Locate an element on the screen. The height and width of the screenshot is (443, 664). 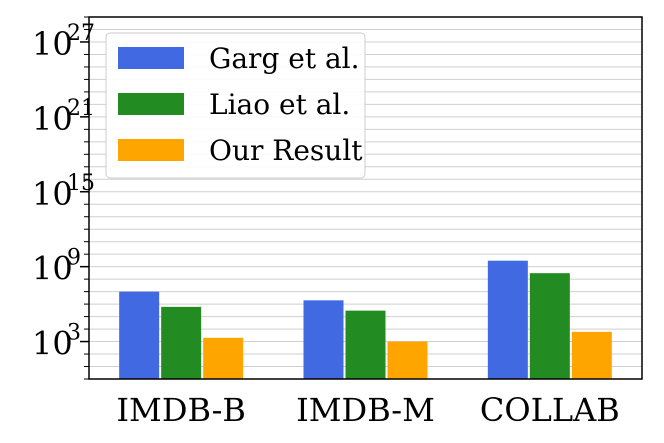
y-tick-exponent: 15 is located at coordinates (81, 183).